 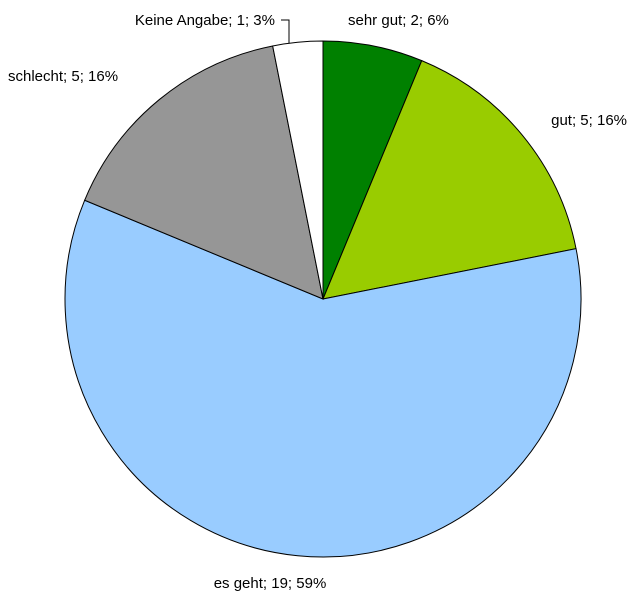 I want to click on slice-label-es-geht: es geht; 19; 59%, so click(x=270, y=583).